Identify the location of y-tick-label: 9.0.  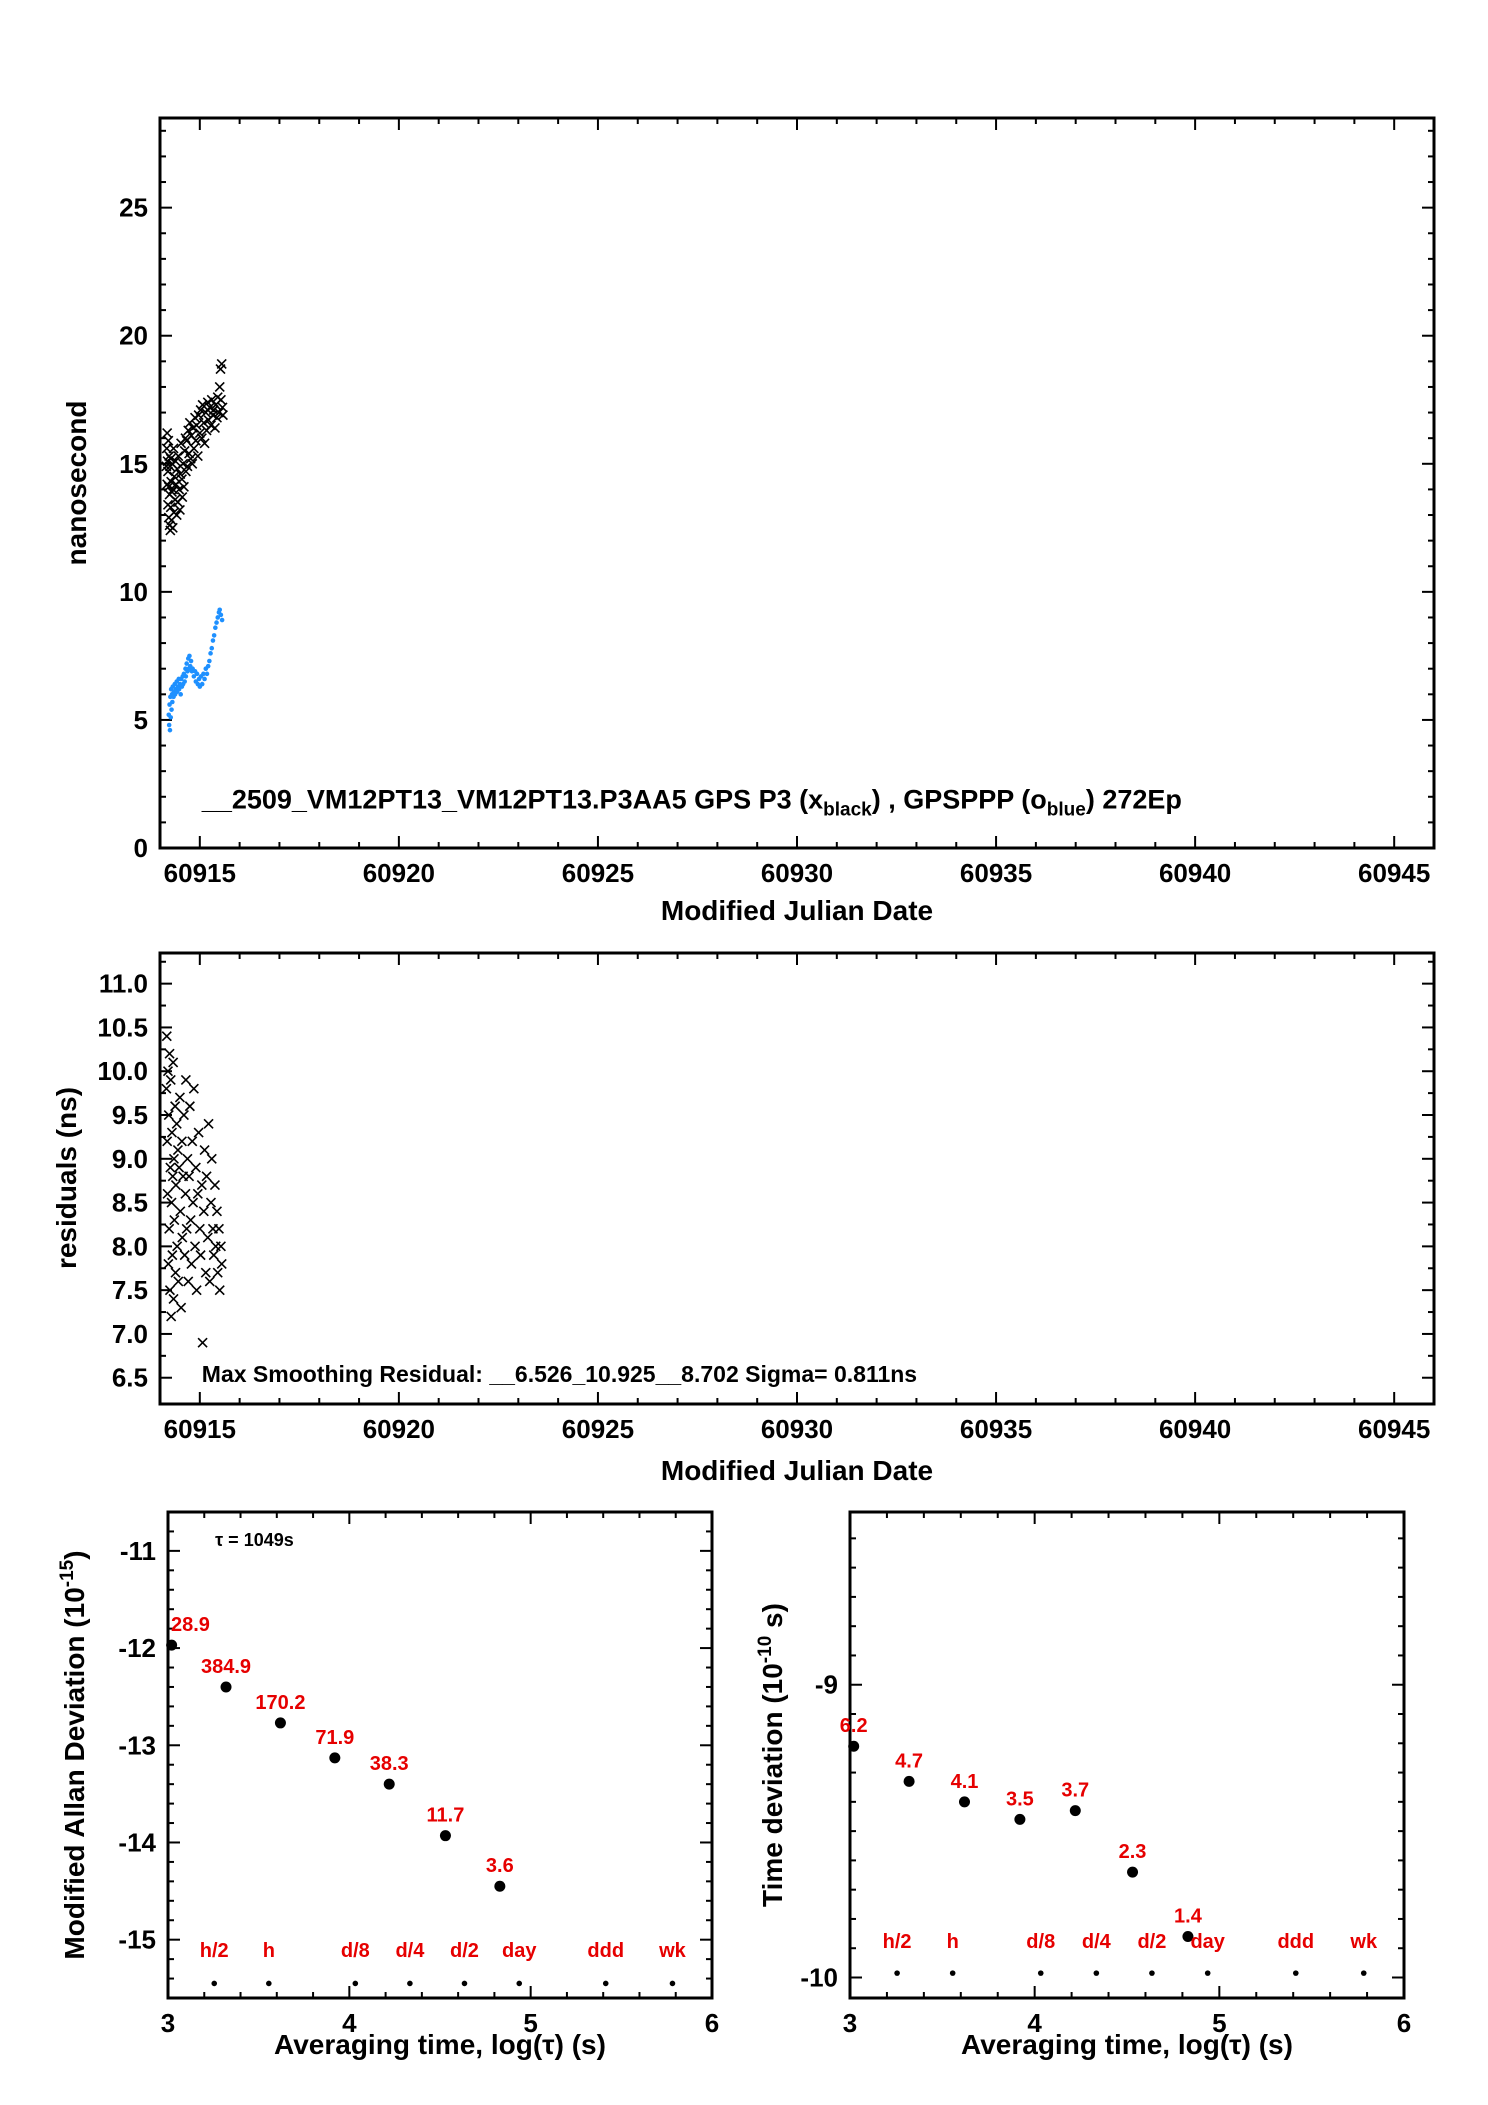
(130, 1159).